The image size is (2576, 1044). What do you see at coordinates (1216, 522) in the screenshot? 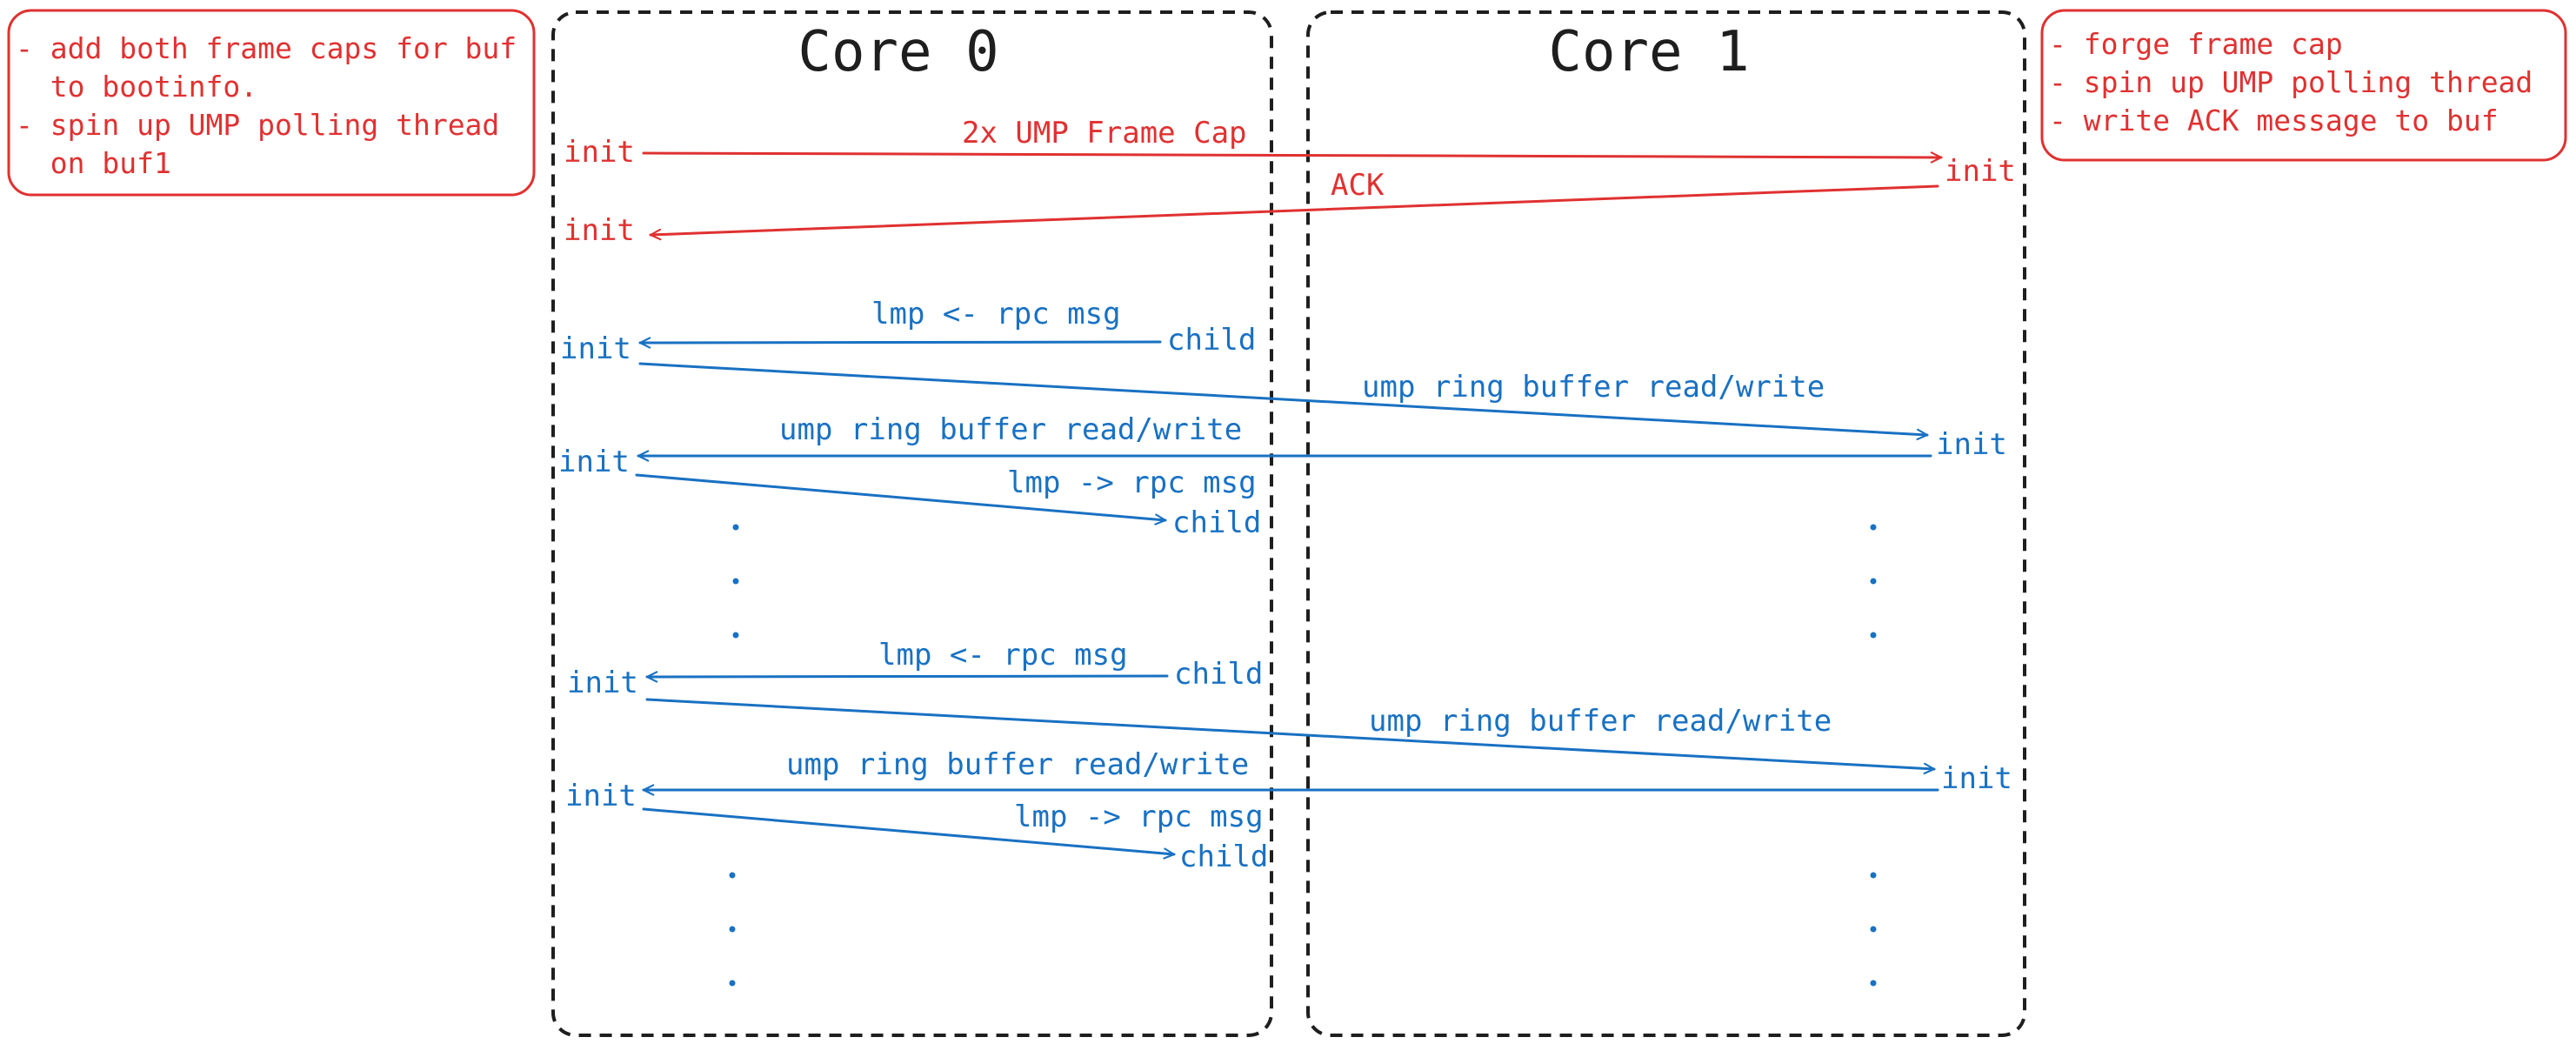
I see `seq1-child-2: child` at bounding box center [1216, 522].